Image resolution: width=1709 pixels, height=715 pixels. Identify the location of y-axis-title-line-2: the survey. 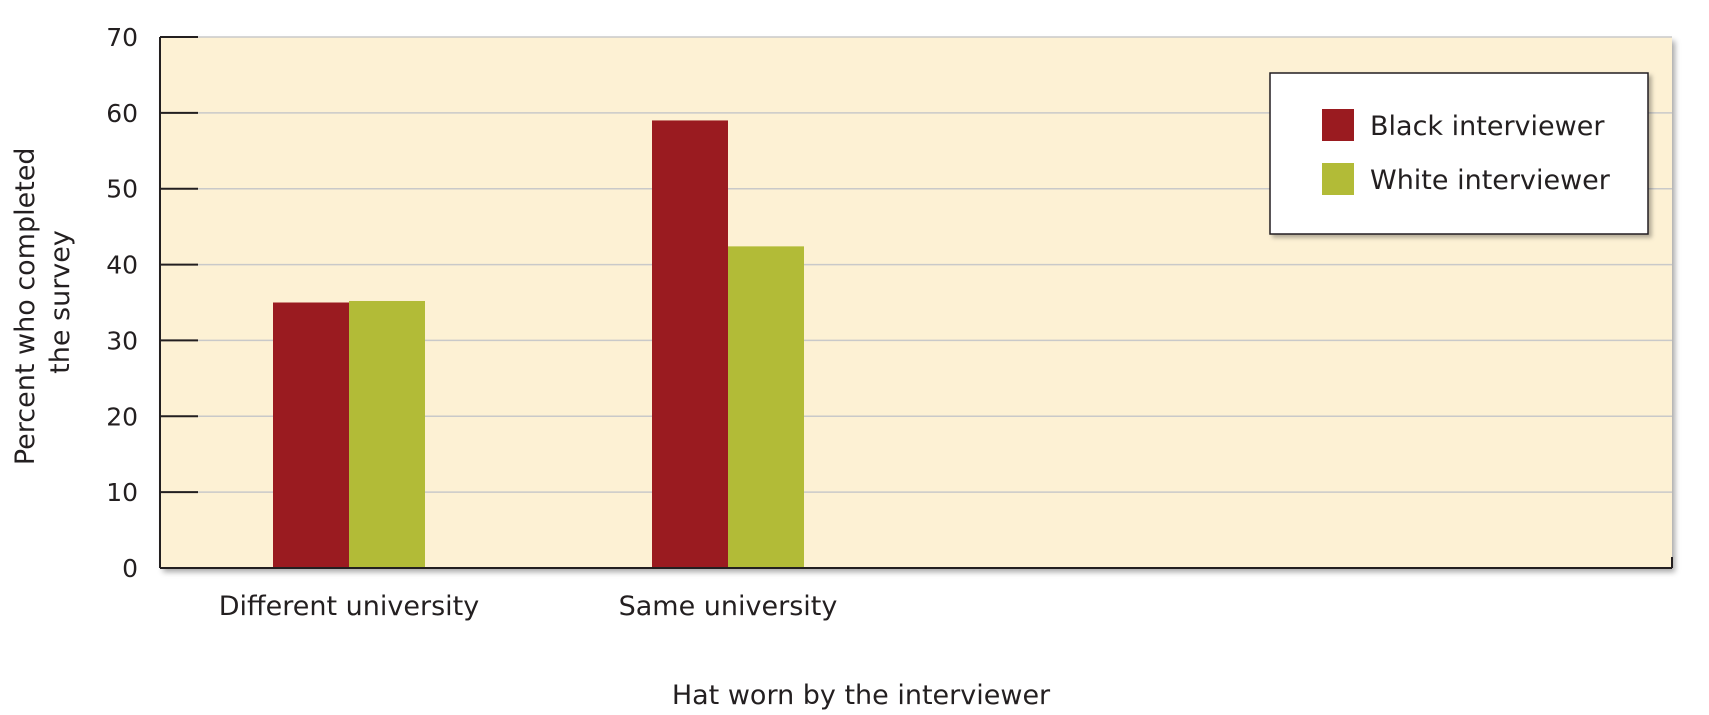
(60, 302).